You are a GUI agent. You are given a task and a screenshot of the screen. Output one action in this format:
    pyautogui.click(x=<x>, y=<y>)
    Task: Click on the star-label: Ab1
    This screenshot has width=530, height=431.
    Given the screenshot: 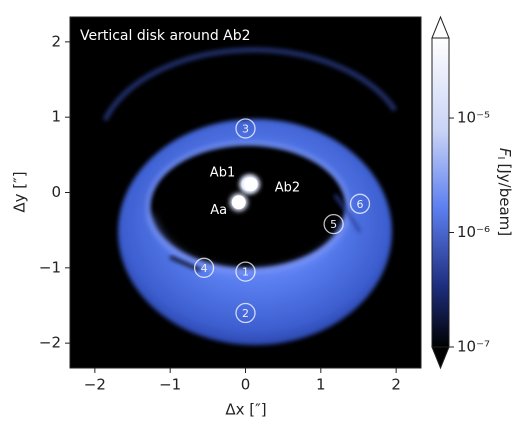 What is the action you would take?
    pyautogui.click(x=222, y=173)
    